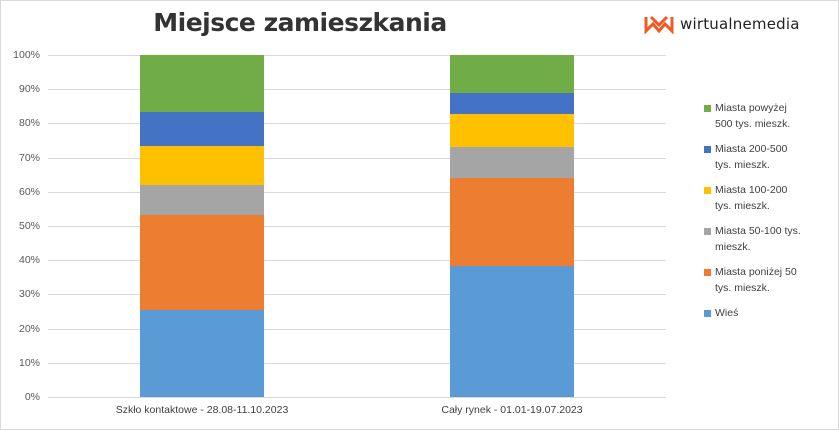 The height and width of the screenshot is (430, 839). Describe the element at coordinates (29, 328) in the screenshot. I see `y-tick-label: 20%` at that location.